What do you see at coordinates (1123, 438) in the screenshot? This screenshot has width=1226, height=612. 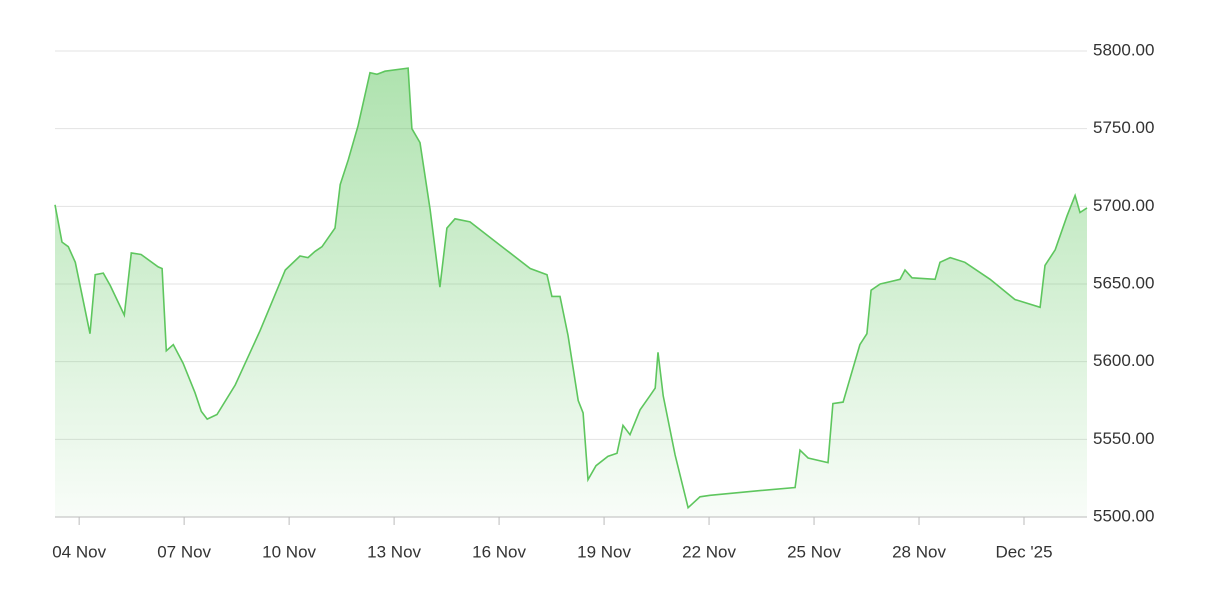 I see `y-tick-label: 5550.00` at bounding box center [1123, 438].